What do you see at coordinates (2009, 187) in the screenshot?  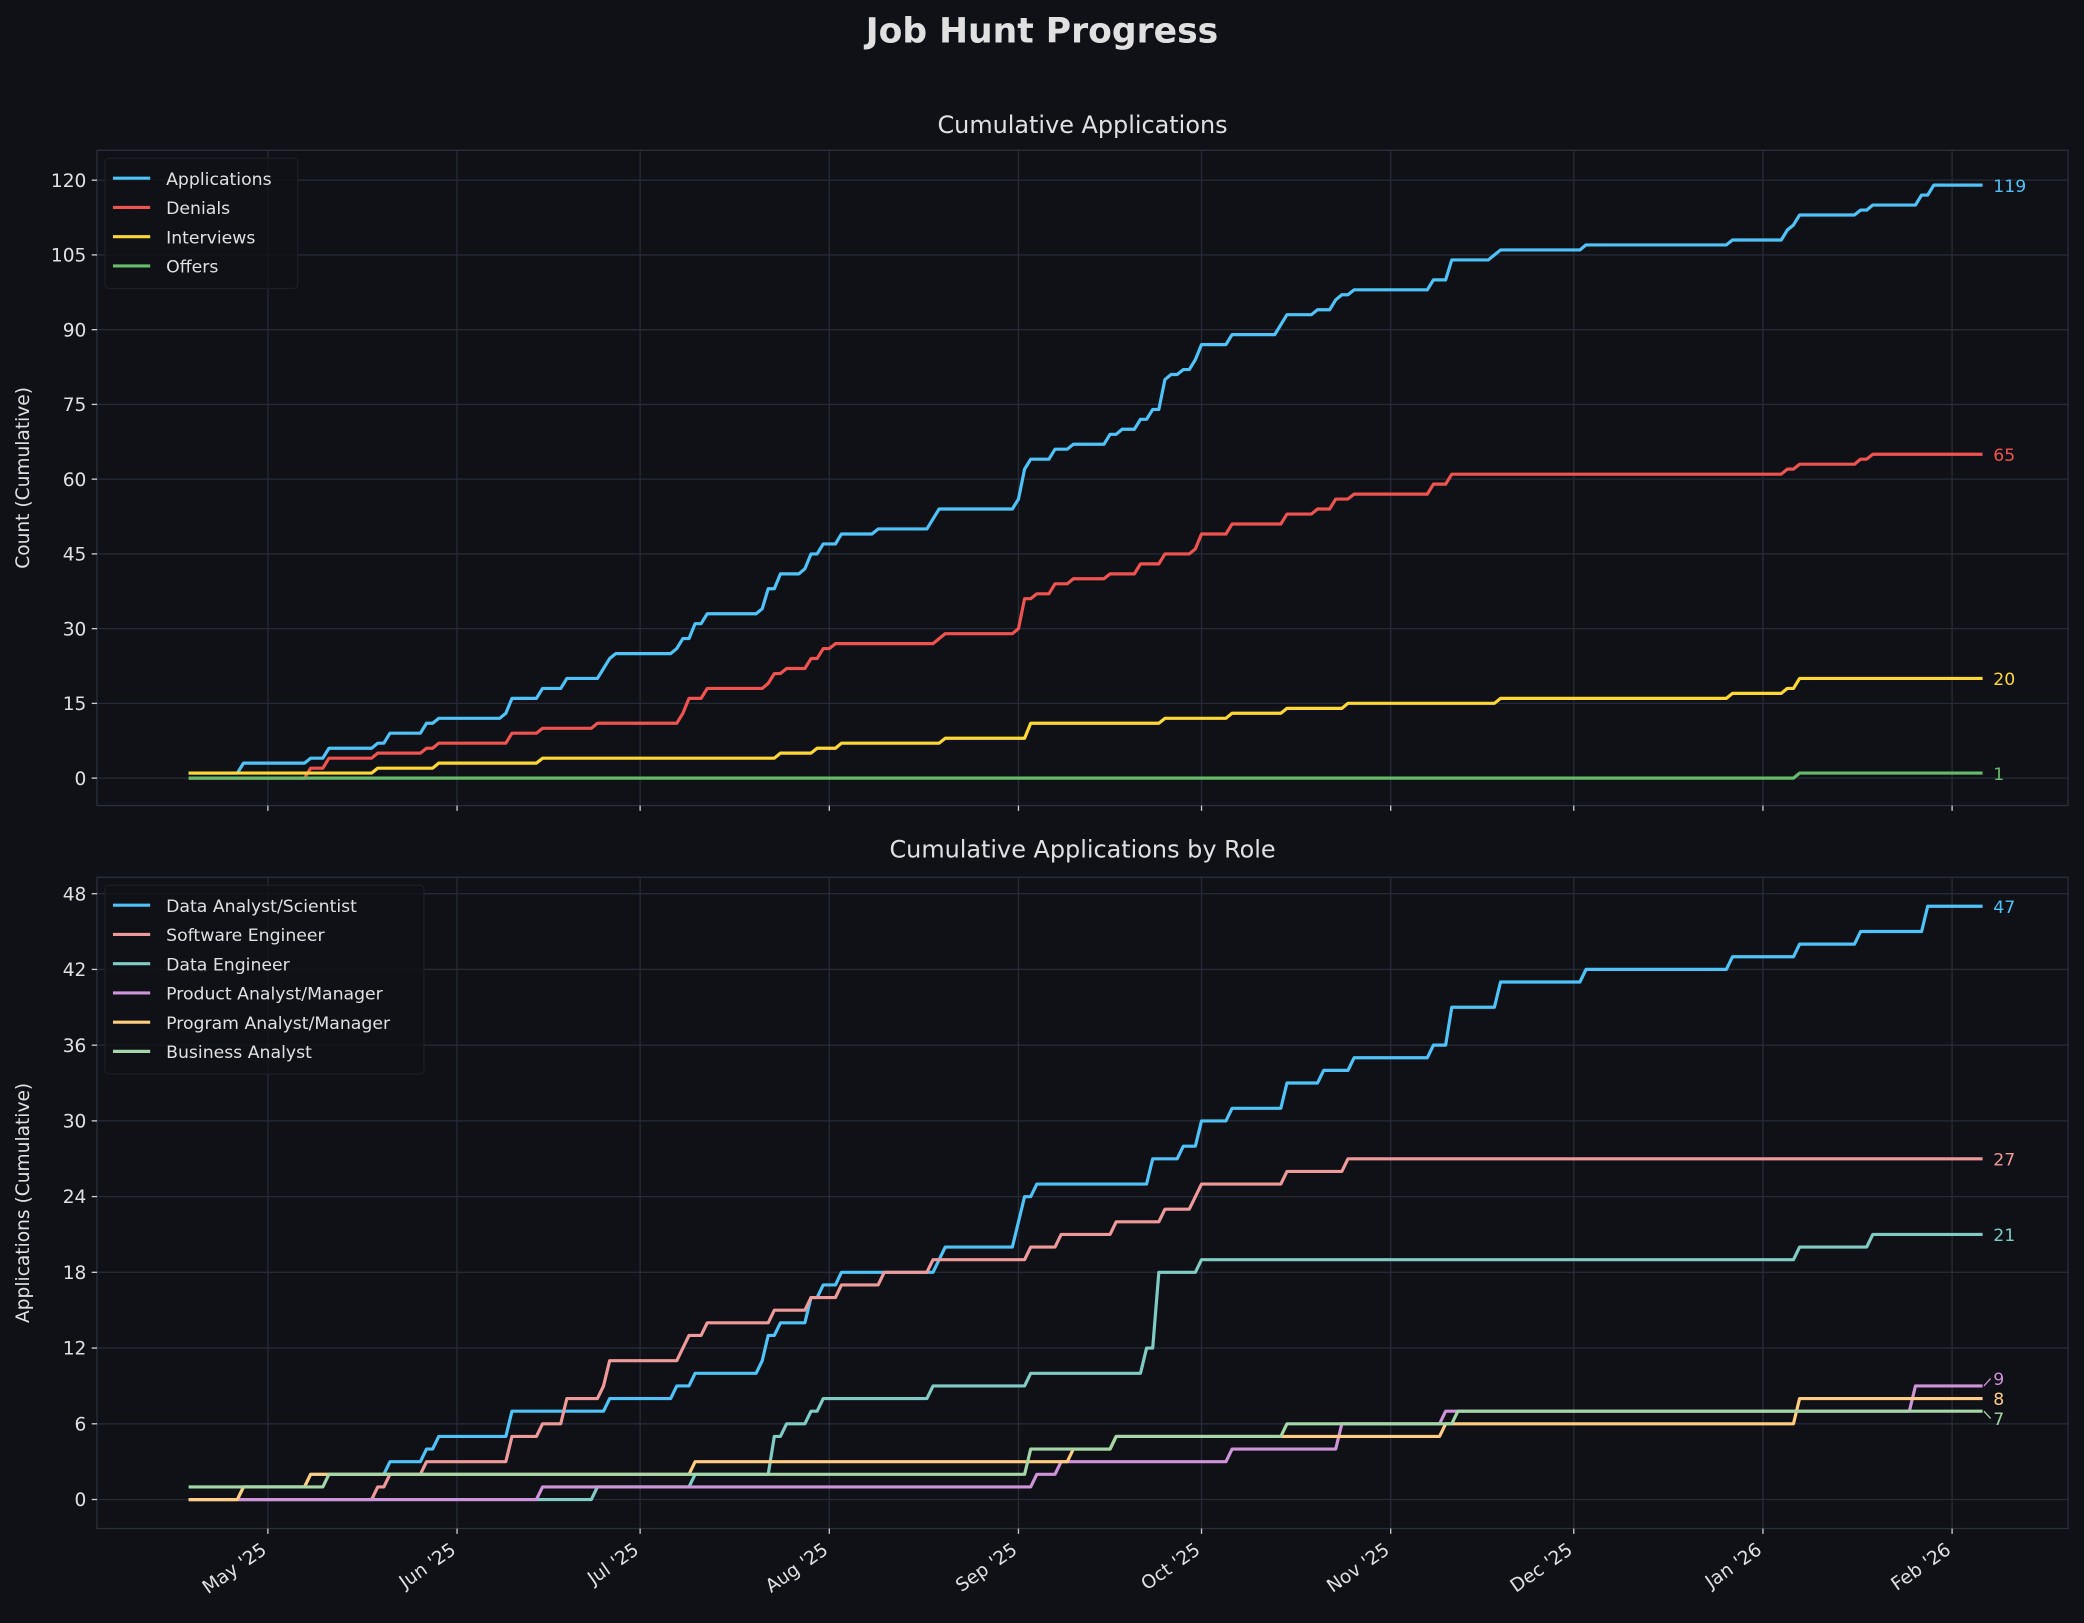 I see `end-value-label: 119` at bounding box center [2009, 187].